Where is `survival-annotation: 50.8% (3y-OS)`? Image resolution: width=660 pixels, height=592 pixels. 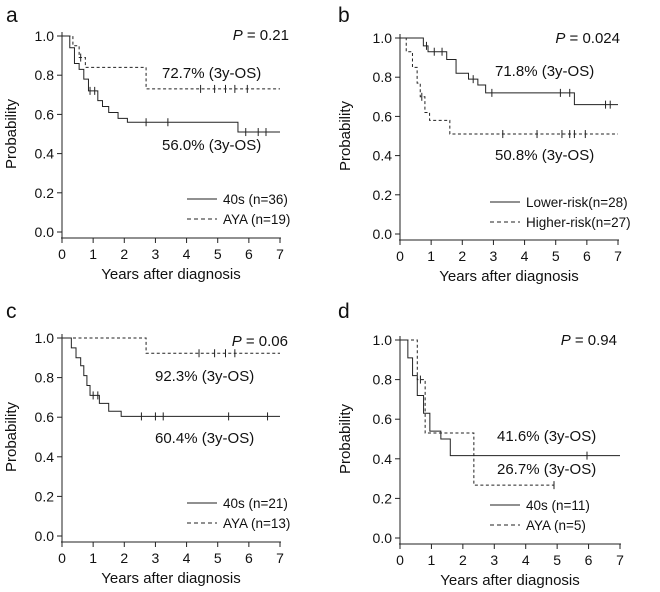
survival-annotation: 50.8% (3y-OS) is located at coordinates (544, 155).